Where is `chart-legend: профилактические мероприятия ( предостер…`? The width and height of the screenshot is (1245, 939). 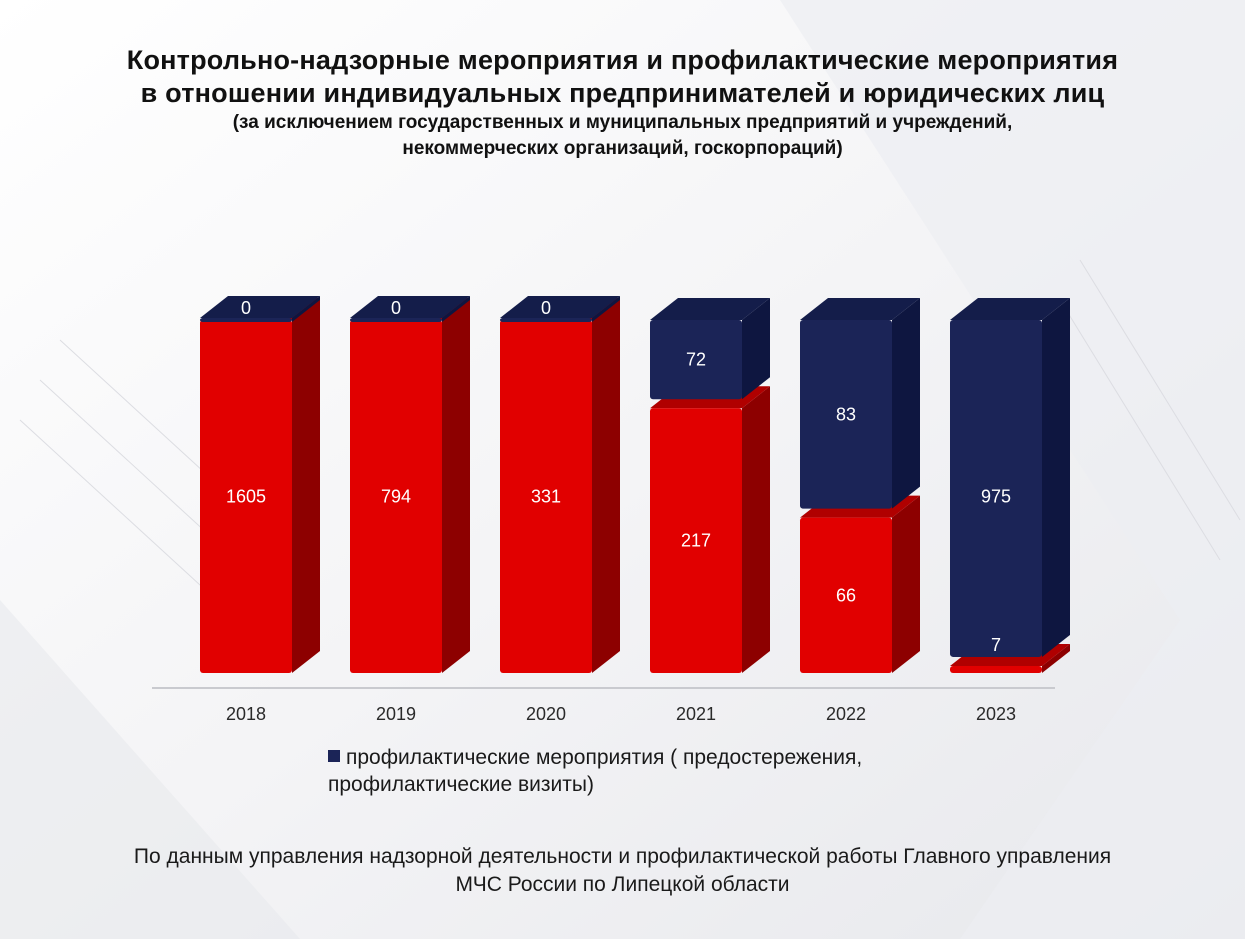
chart-legend: профилактические мероприятия ( предостер… is located at coordinates (678, 771).